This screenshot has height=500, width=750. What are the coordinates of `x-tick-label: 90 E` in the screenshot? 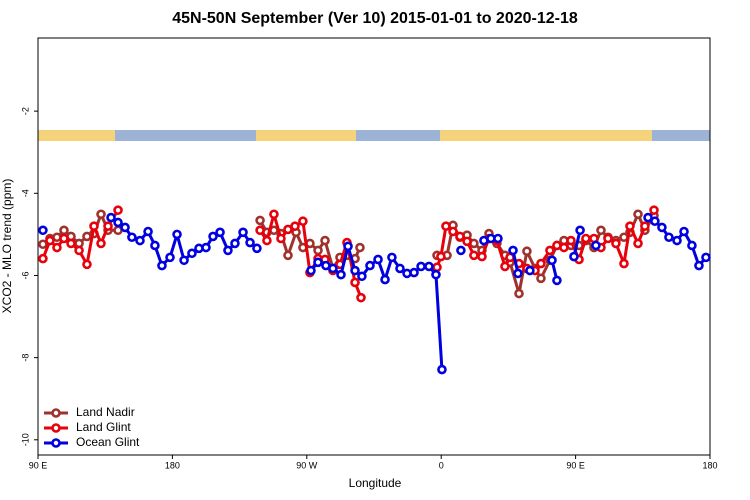 It's located at (38, 465).